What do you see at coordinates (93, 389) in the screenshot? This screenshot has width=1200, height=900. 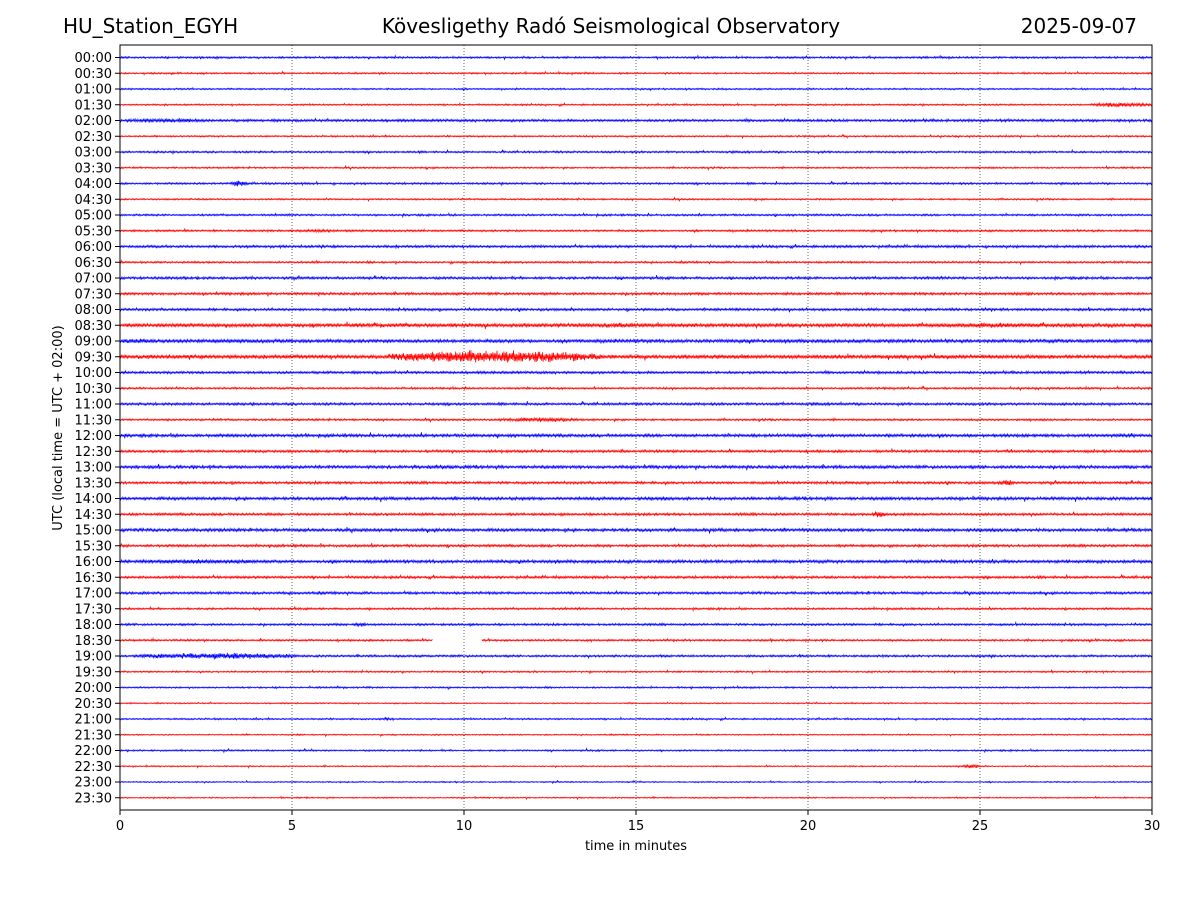 I see `y-tick-label: 10:30` at bounding box center [93, 389].